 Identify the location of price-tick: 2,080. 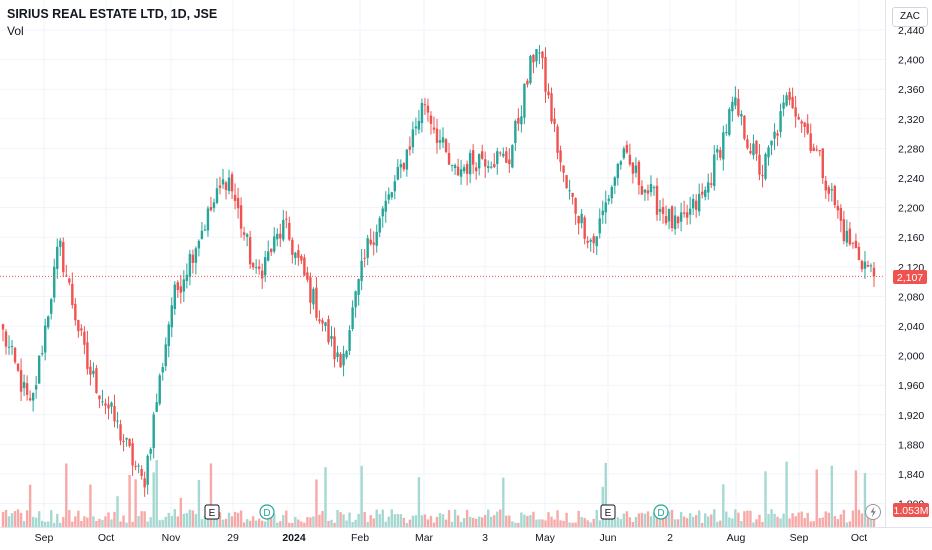
(911, 297).